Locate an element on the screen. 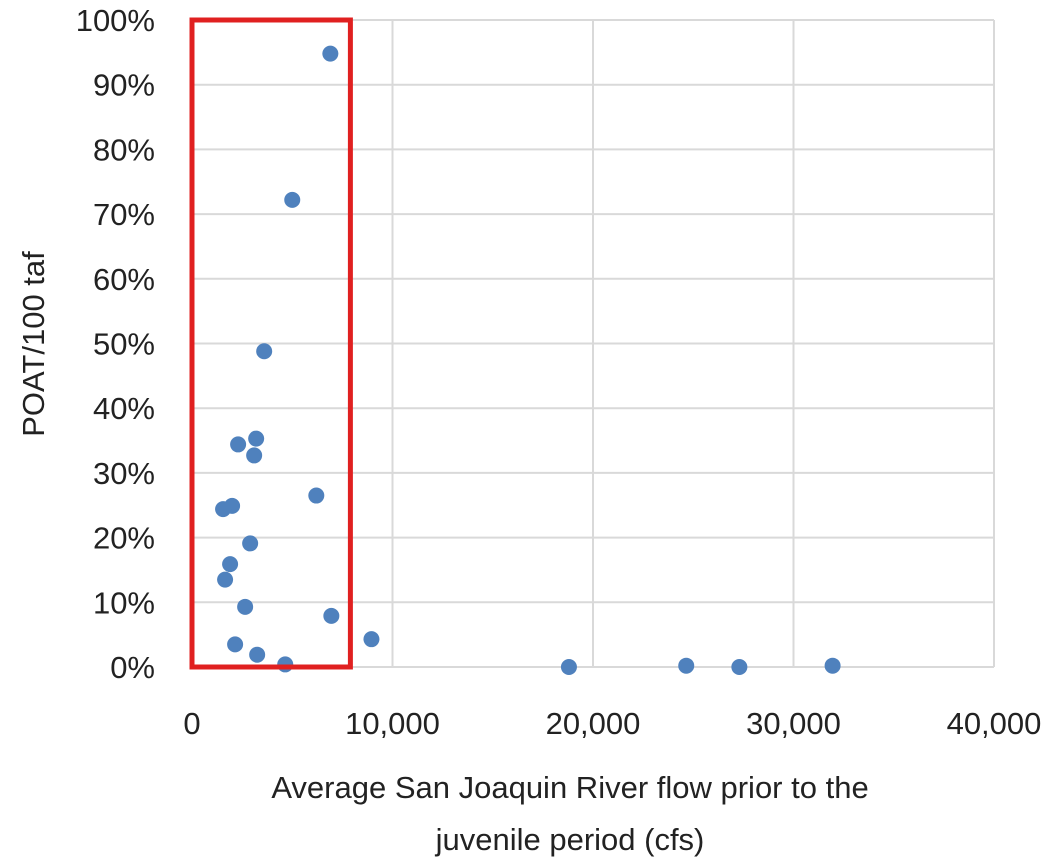 Image resolution: width=1063 pixels, height=868 pixels. y-axis-title: POAT/100 taf is located at coordinates (33, 344).